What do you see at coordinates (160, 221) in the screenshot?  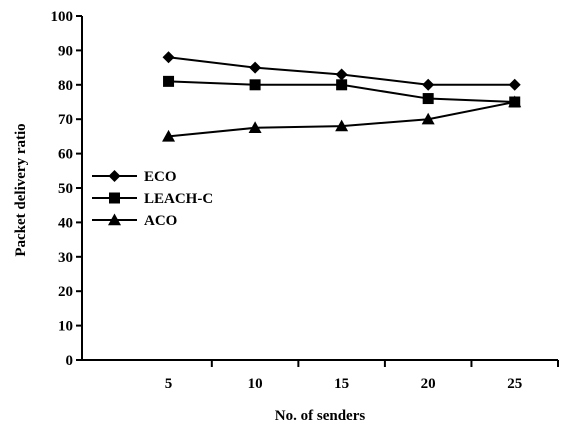 I see `legend-label-aco: ACO` at bounding box center [160, 221].